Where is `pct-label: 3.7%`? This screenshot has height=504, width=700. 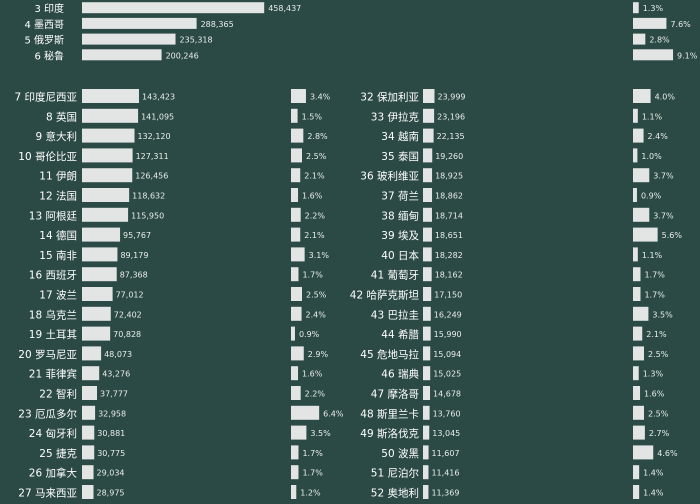
pct-label: 3.7% is located at coordinates (663, 176).